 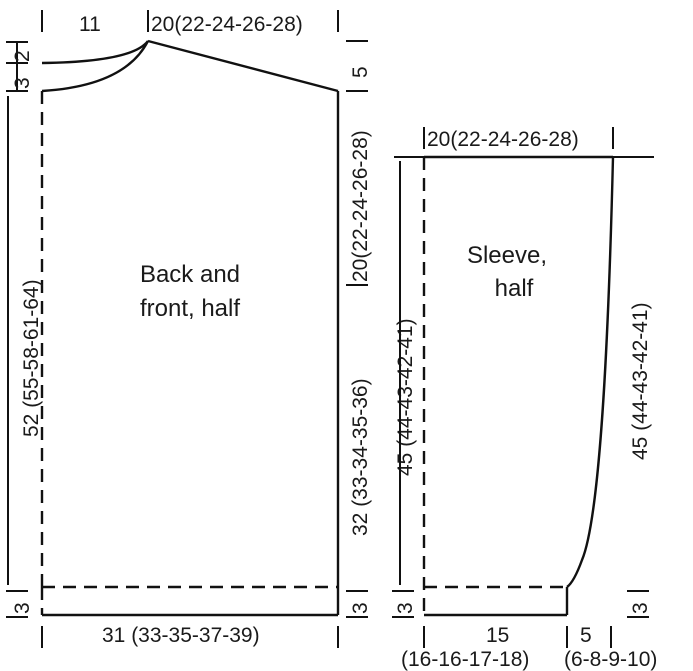 What do you see at coordinates (22, 56) in the screenshot?
I see `neck-front-drop-label: 2` at bounding box center [22, 56].